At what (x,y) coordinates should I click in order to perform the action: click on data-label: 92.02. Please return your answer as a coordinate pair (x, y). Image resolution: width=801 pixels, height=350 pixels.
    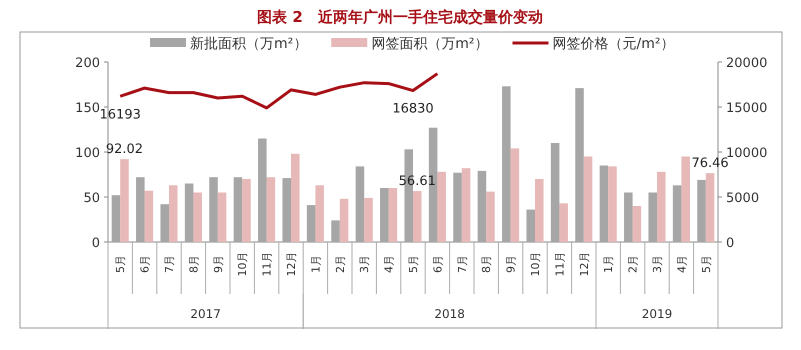
    Looking at the image, I should click on (125, 150).